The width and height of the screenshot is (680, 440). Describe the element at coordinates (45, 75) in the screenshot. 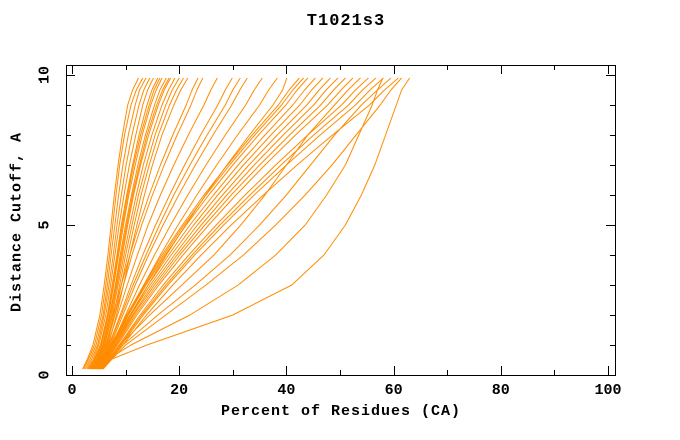

I see `y-tick-label: 10` at that location.